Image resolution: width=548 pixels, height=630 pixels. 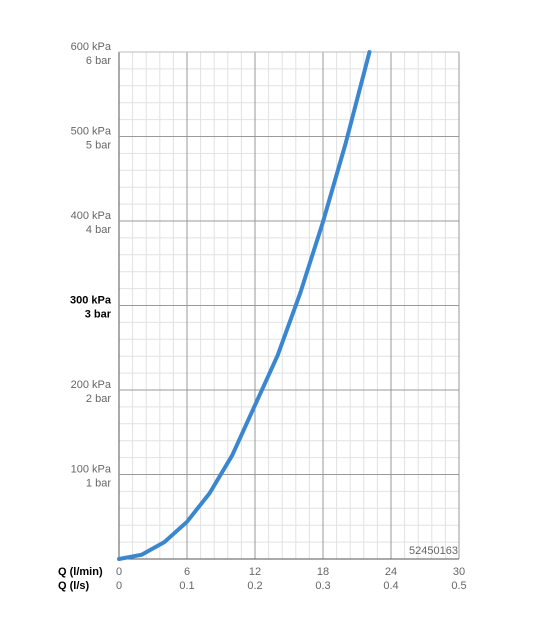 What do you see at coordinates (187, 572) in the screenshot?
I see `x-tick-label: 6` at bounding box center [187, 572].